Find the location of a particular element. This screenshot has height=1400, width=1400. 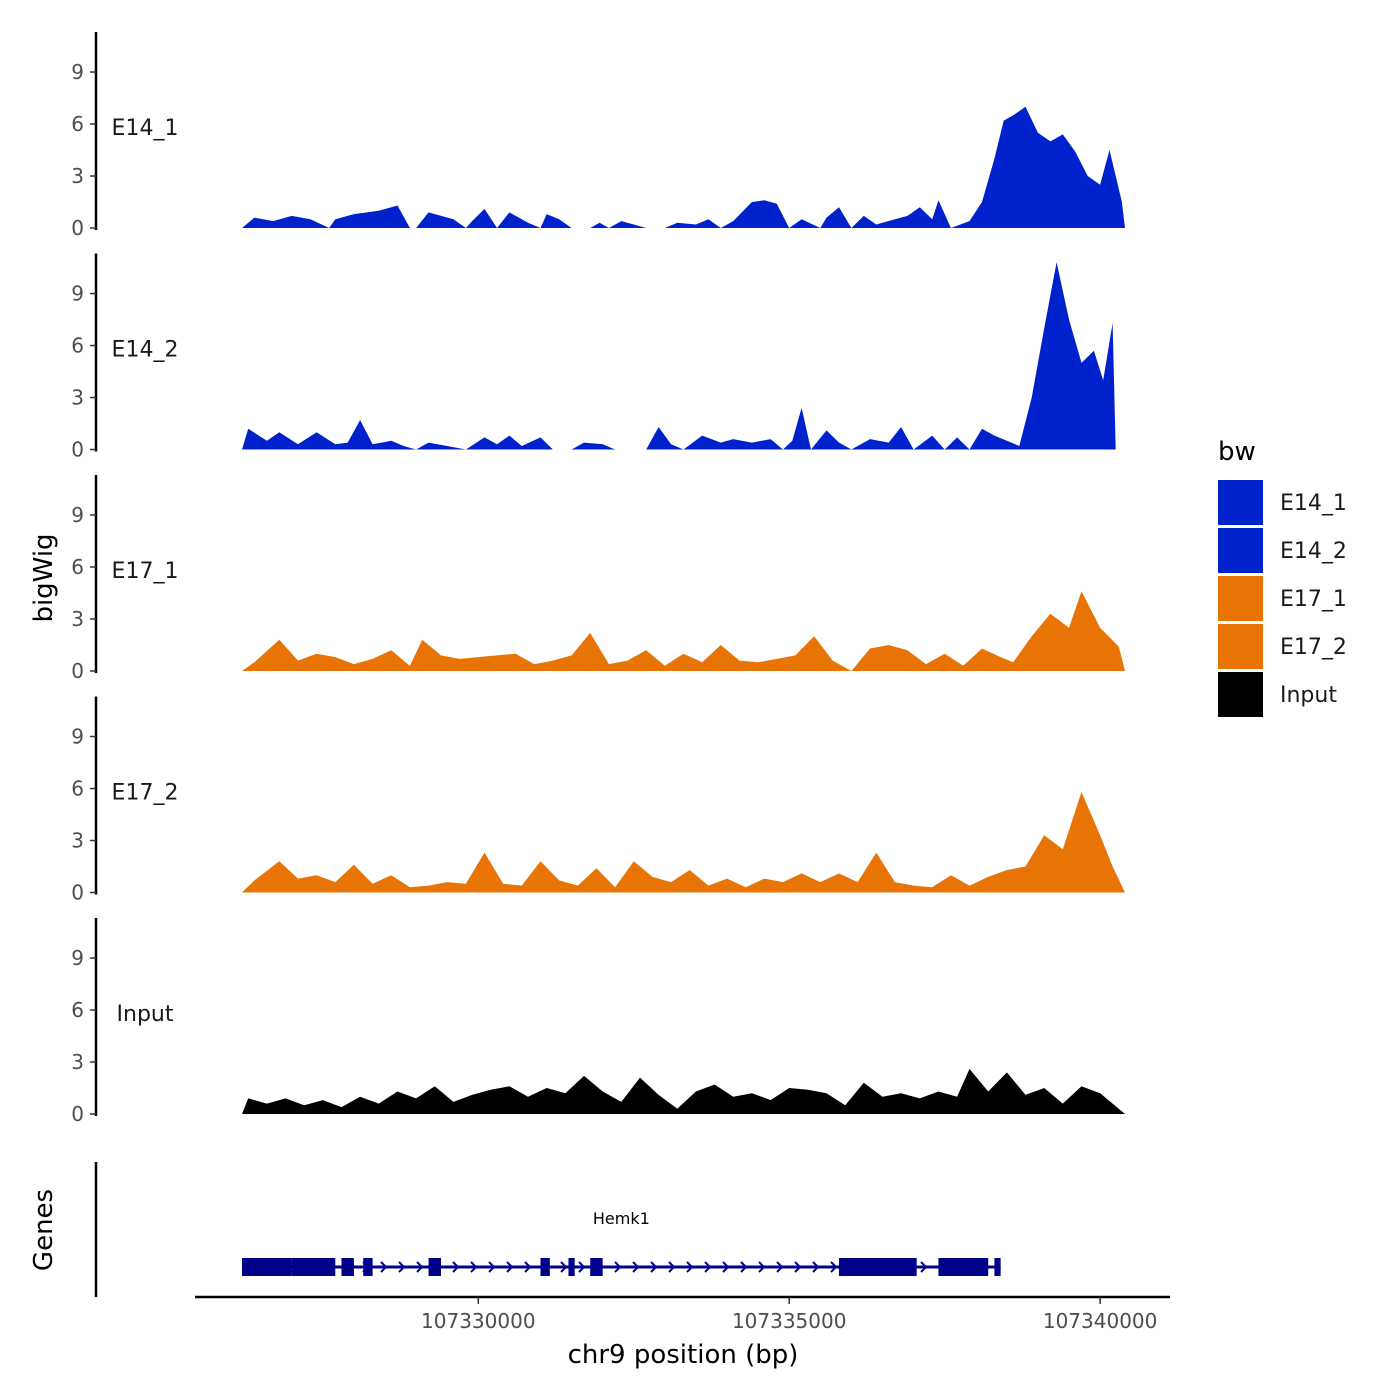

legend-label: E14_1 is located at coordinates (1313, 503).